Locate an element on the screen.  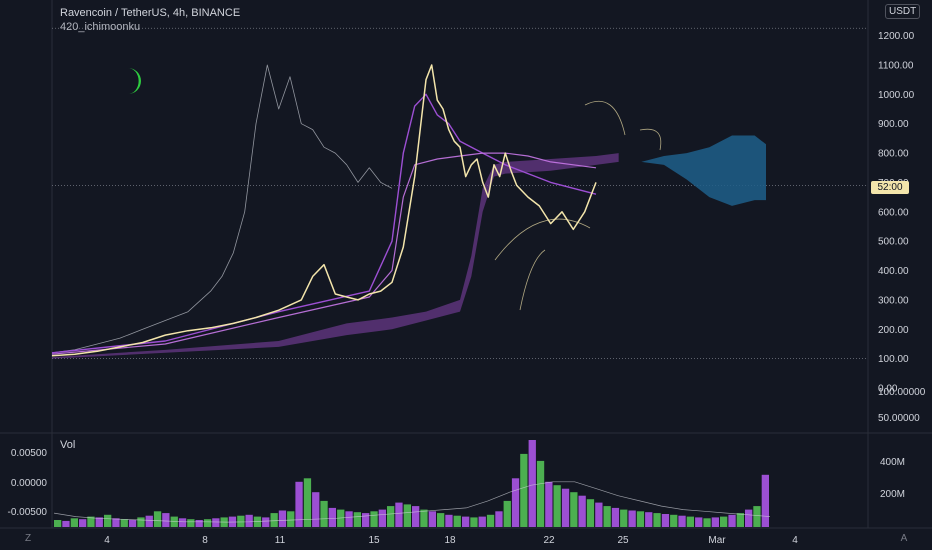
volume-tick-label: 400M is located at coordinates (892, 462).